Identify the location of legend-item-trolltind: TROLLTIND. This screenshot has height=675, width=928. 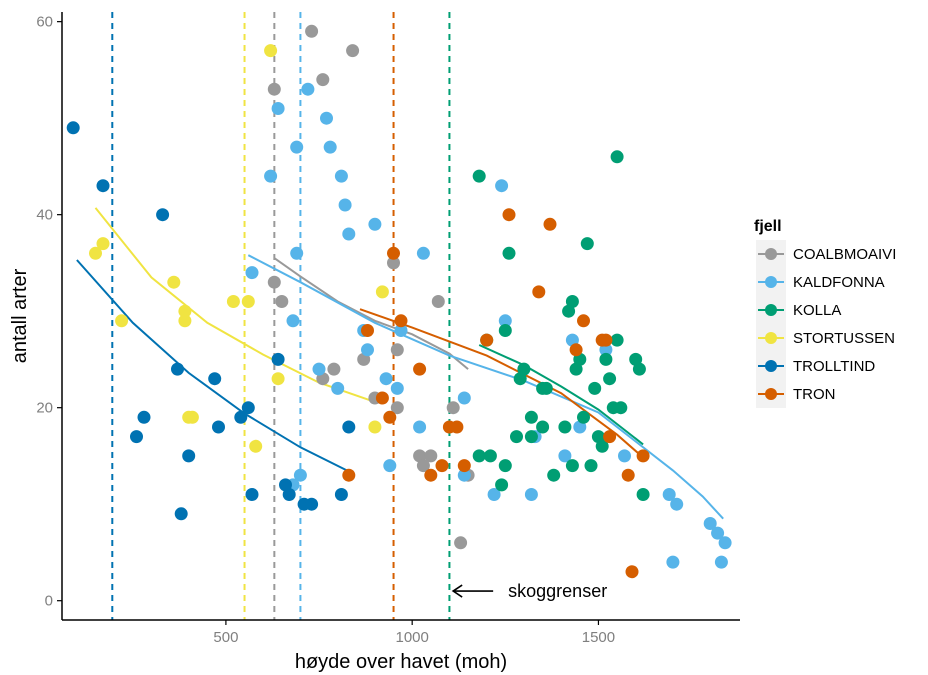
(815, 366).